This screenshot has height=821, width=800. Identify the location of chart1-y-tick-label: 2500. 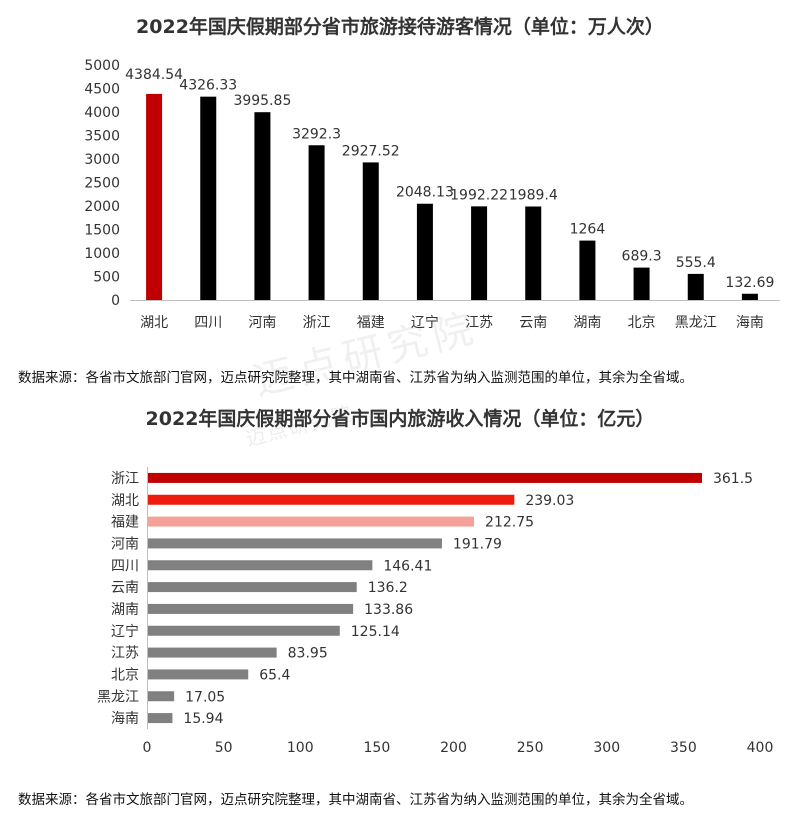
(102, 184).